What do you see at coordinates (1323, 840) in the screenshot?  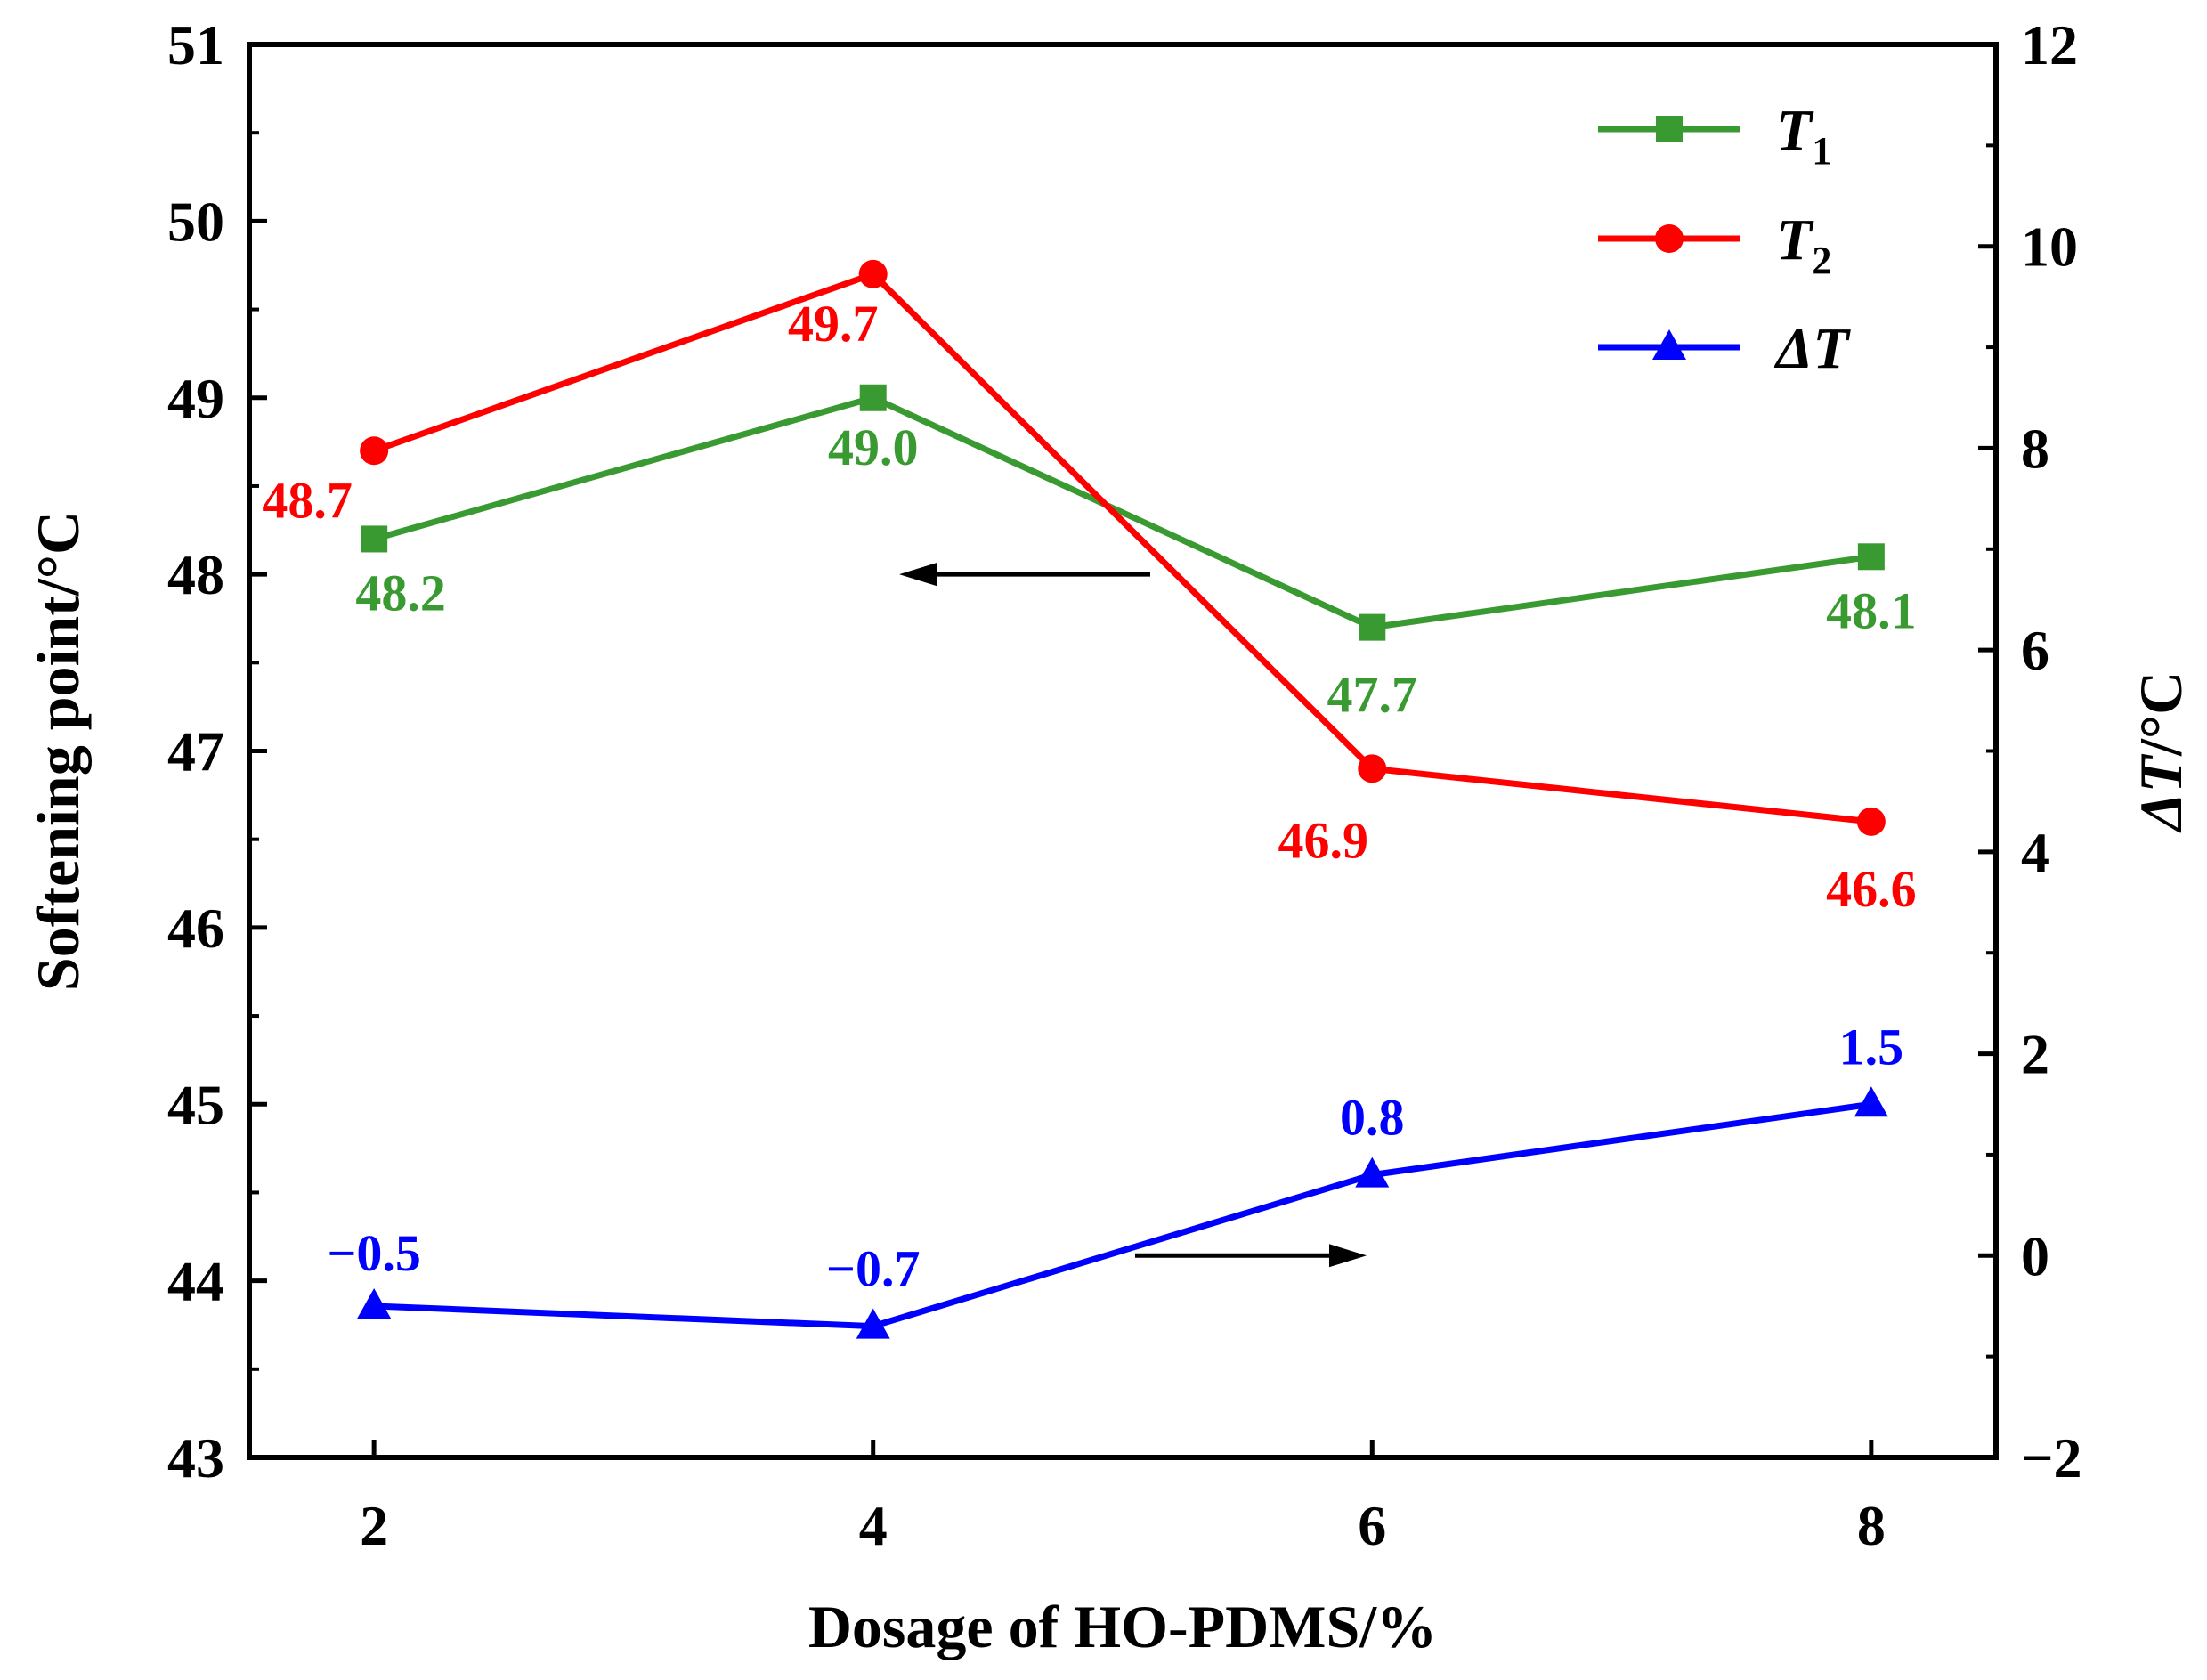 I see `data-label: 46.9` at bounding box center [1323, 840].